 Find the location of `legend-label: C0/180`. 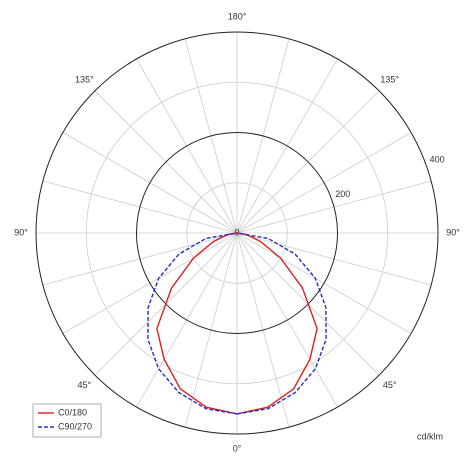

legend-label: C0/180 is located at coordinates (72, 412).